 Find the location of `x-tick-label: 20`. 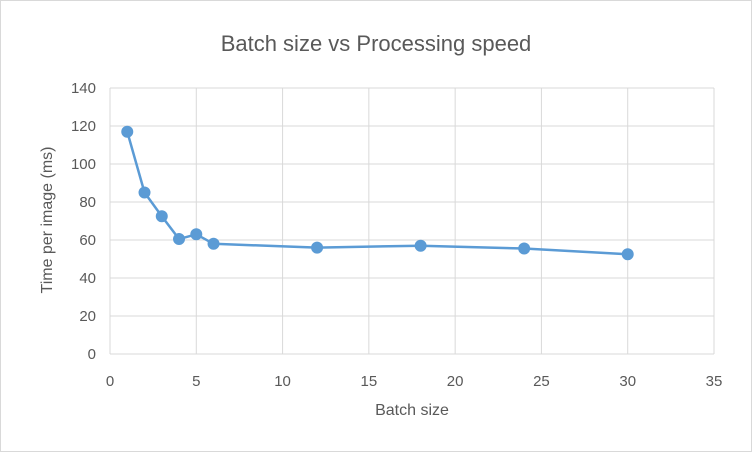

x-tick-label: 20 is located at coordinates (455, 381).